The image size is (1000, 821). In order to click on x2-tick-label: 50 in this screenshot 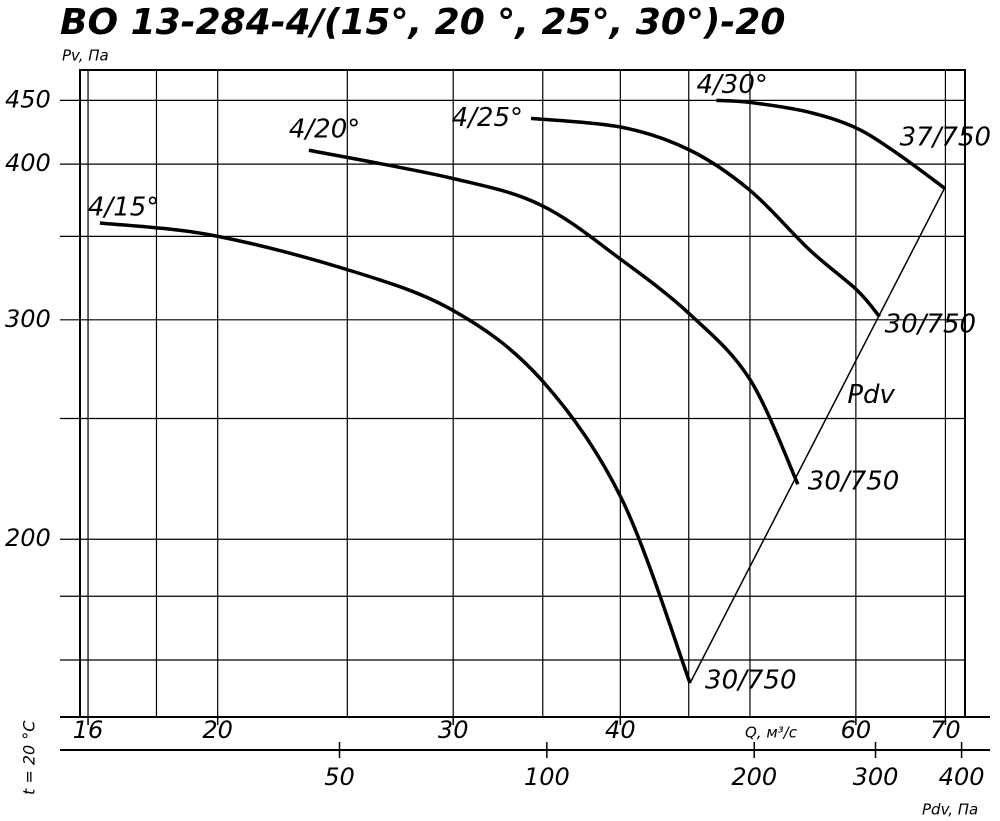, I will do `click(339, 777)`.